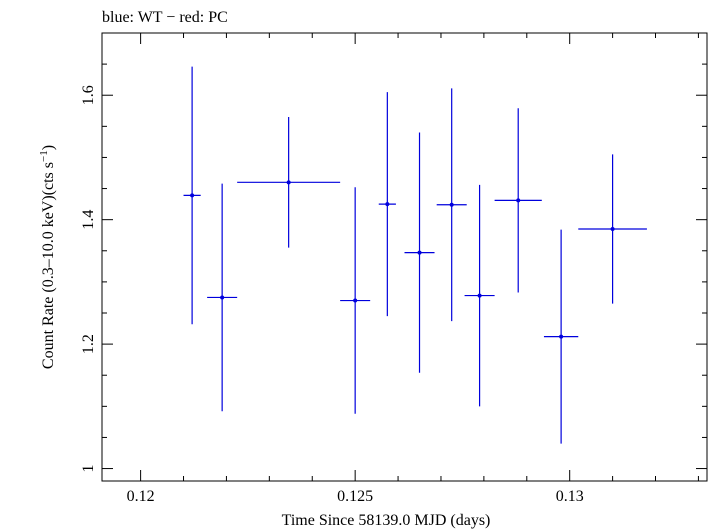 This screenshot has width=709, height=532. Describe the element at coordinates (88, 220) in the screenshot. I see `y-tick-label: 1.4` at that location.